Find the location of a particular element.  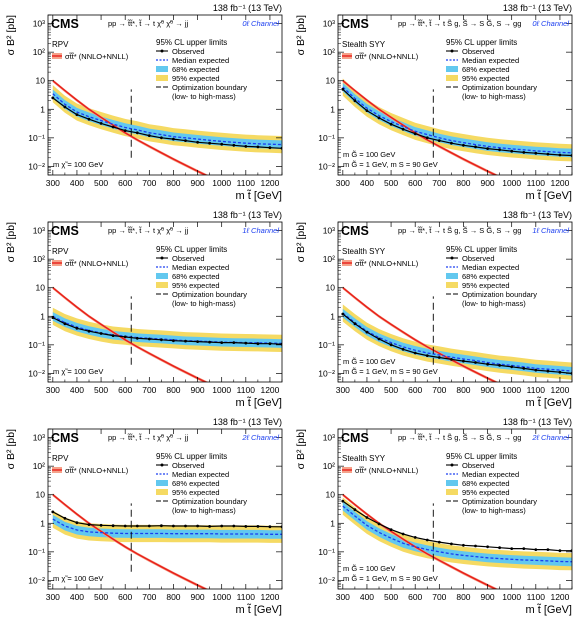

legend-band95-swatch is located at coordinates (162, 492).